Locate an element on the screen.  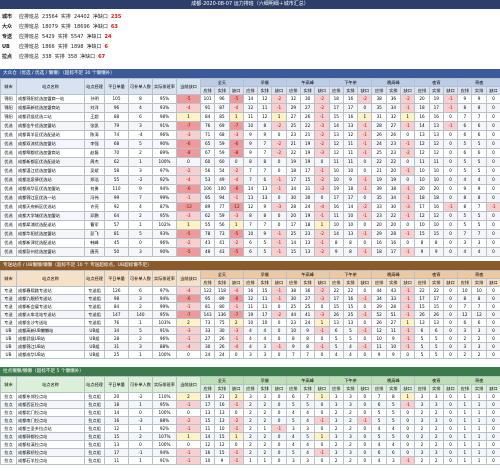
table-cell: 5 is located at coordinates (265, 243).